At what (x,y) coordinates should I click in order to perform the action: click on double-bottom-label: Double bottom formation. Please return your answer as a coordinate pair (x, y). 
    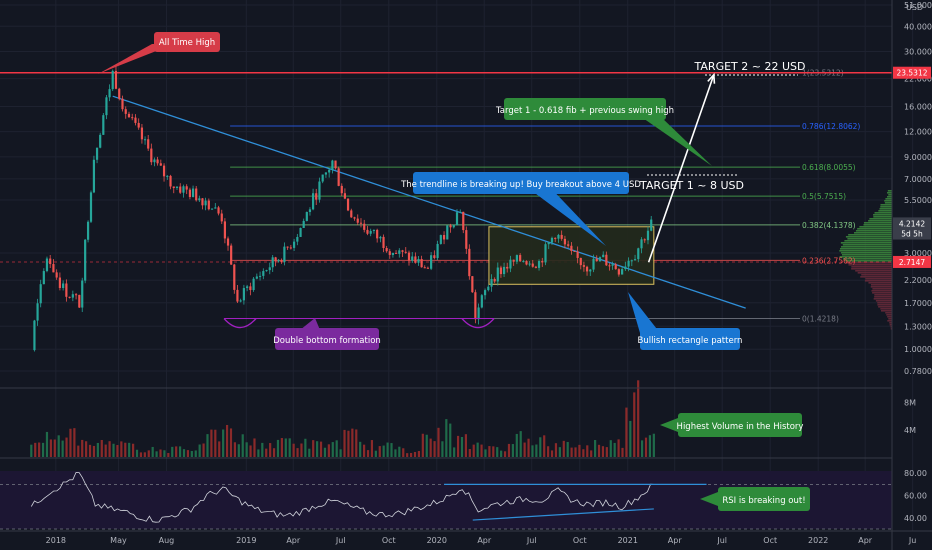
    Looking at the image, I should click on (327, 341).